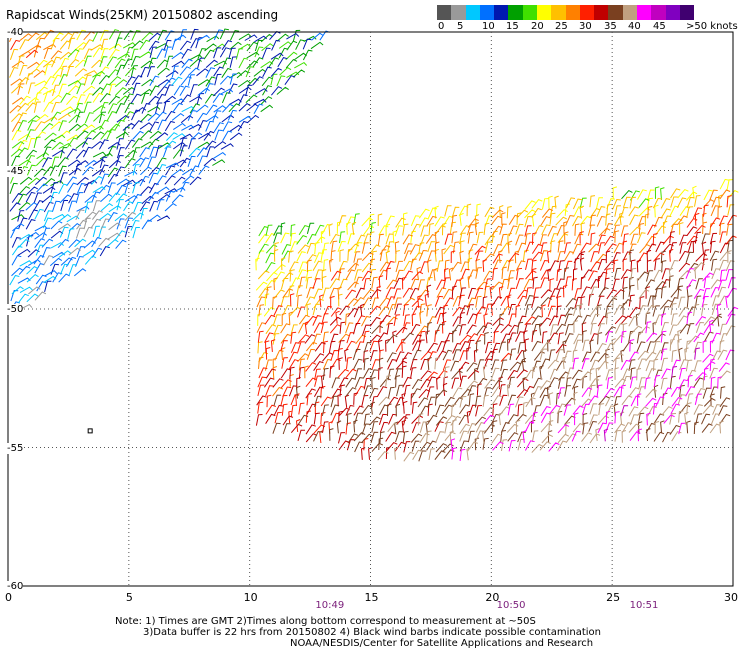  What do you see at coordinates (634, 26) in the screenshot?
I see `color-scale-label: 40` at bounding box center [634, 26].